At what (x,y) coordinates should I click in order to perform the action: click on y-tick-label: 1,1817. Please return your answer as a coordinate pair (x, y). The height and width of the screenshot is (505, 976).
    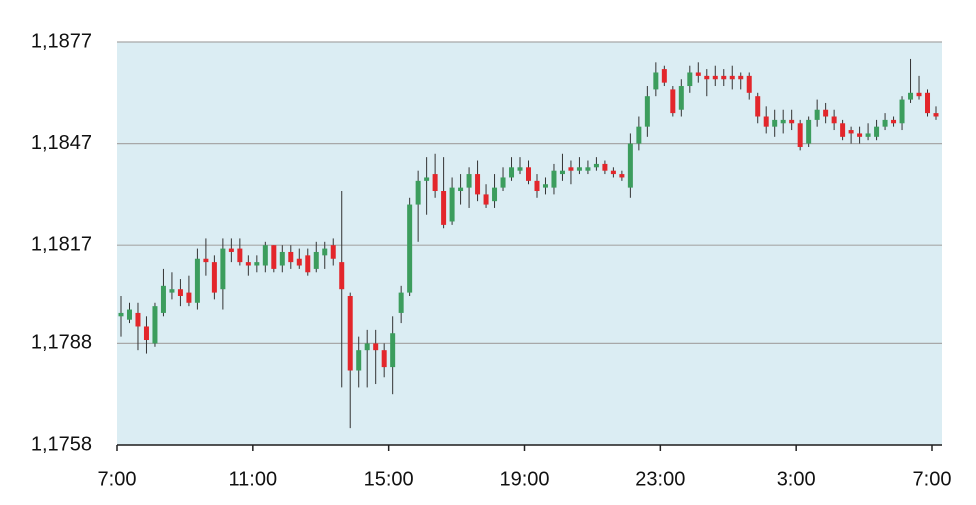
    Looking at the image, I should click on (61, 244).